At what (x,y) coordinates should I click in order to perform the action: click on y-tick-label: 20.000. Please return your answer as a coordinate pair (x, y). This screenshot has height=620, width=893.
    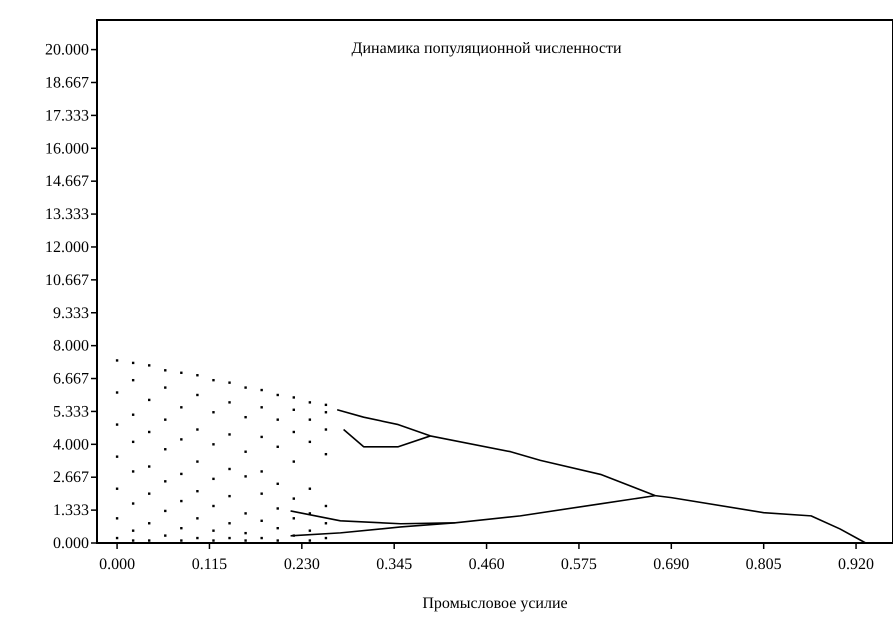
    Looking at the image, I should click on (67, 50).